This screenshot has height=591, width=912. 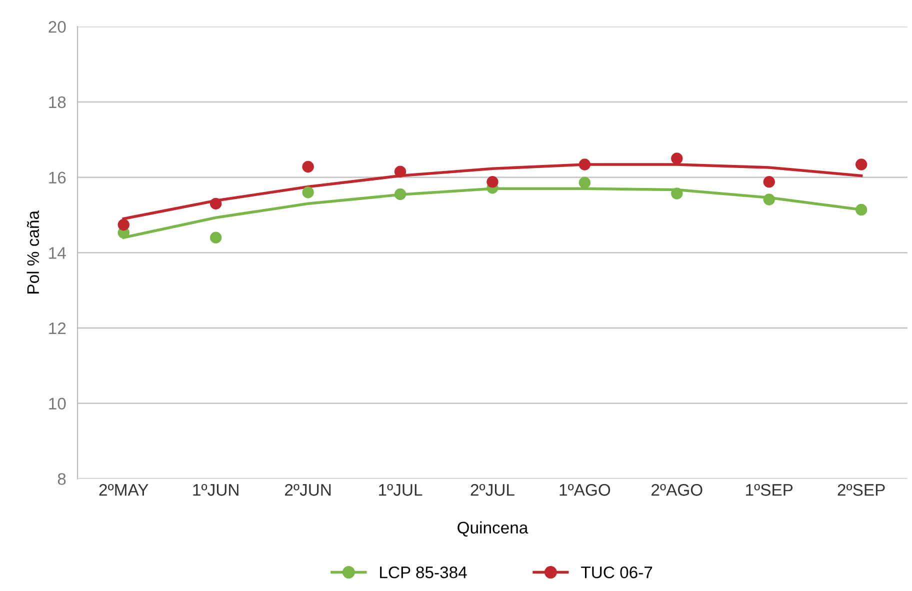 I want to click on y-tick-label: 12, so click(x=57, y=328).